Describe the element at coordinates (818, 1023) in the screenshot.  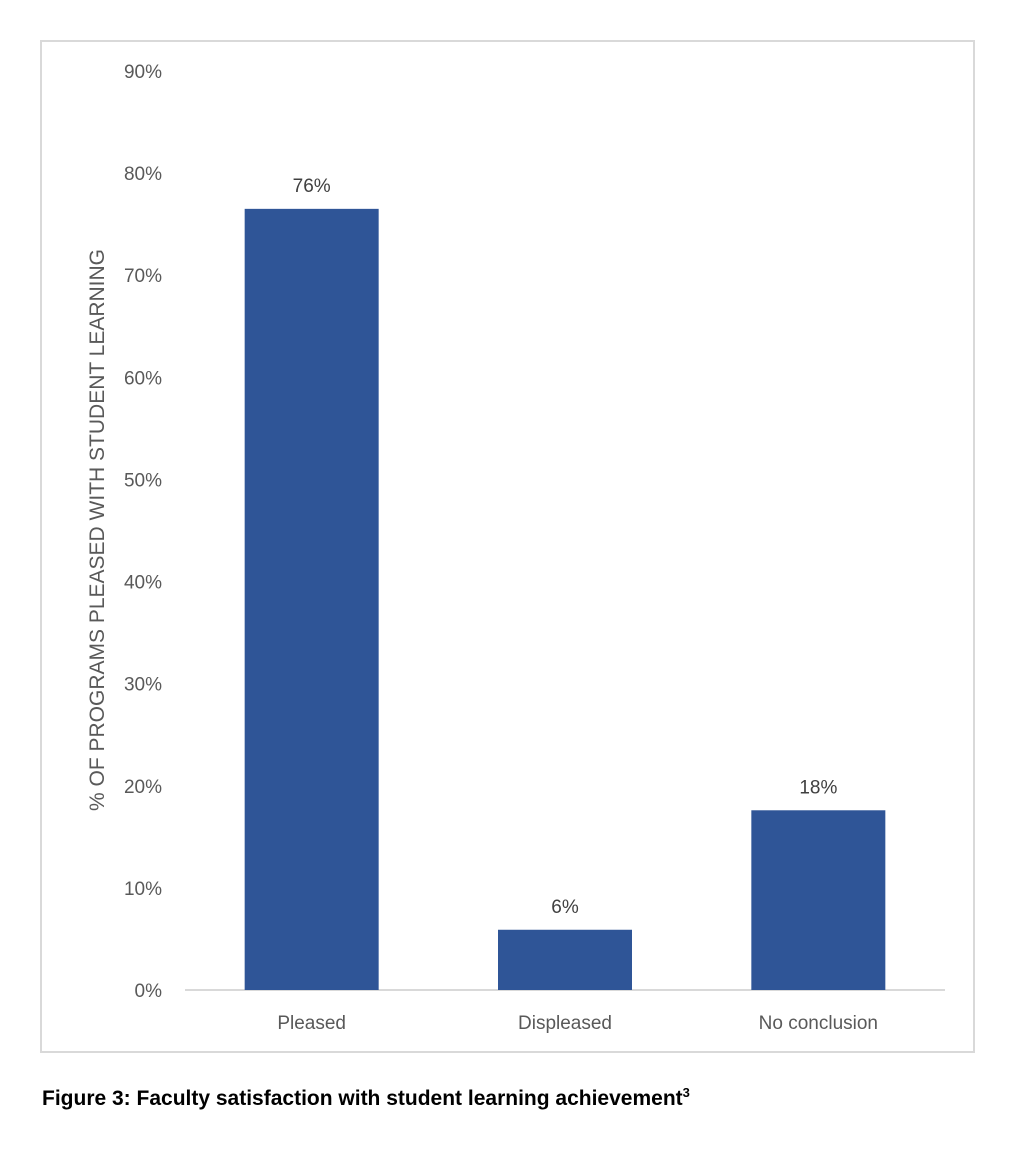
I see `x-tick-label: No conclusion` at that location.